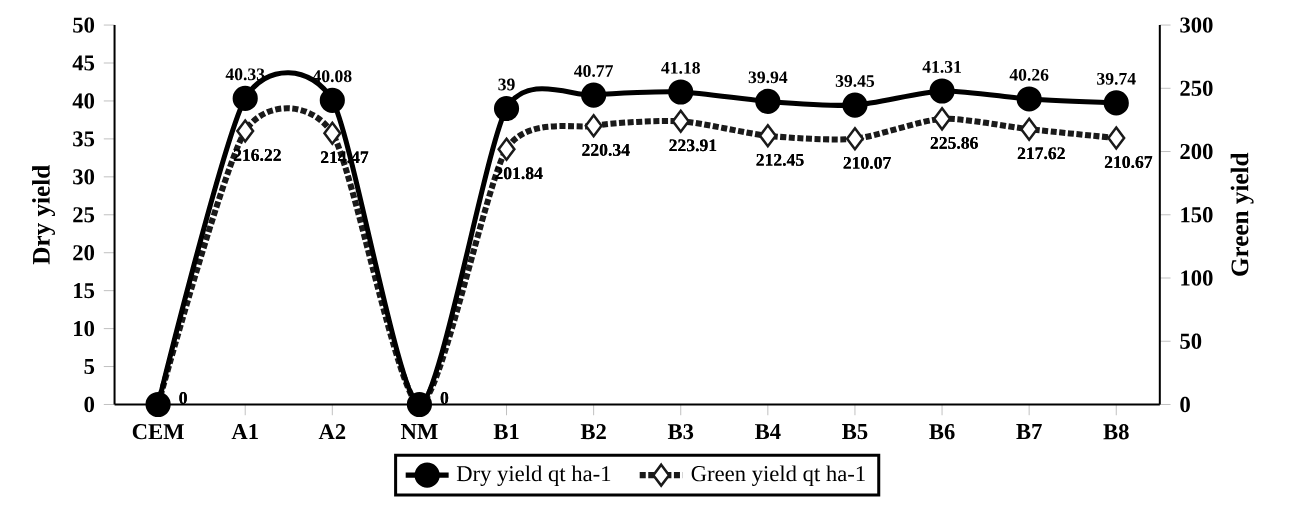 This screenshot has height=515, width=1303. What do you see at coordinates (680, 67) in the screenshot?
I see `data-label: 41.18` at bounding box center [680, 67].